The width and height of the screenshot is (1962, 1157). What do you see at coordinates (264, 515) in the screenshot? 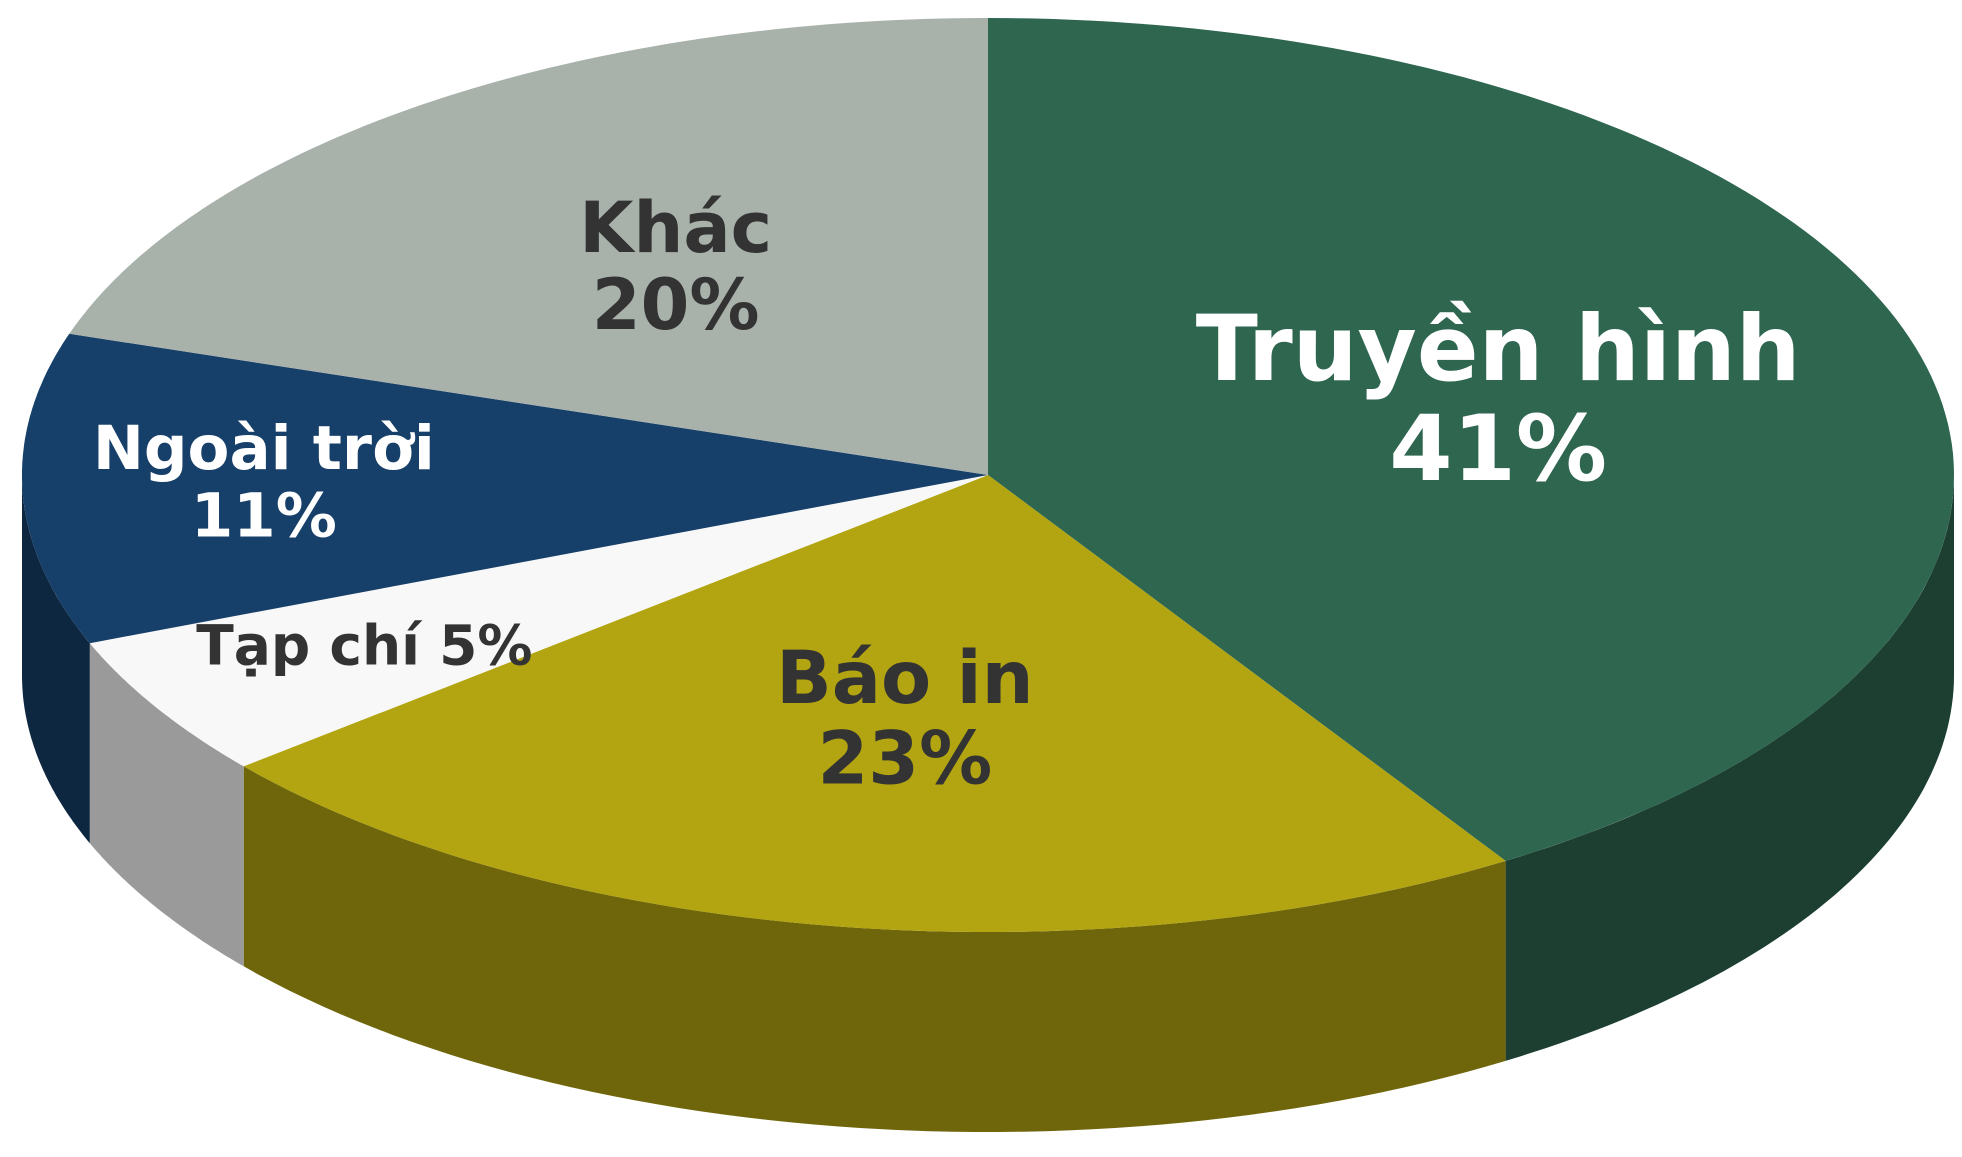
I see `value-label: 11%` at bounding box center [264, 515].